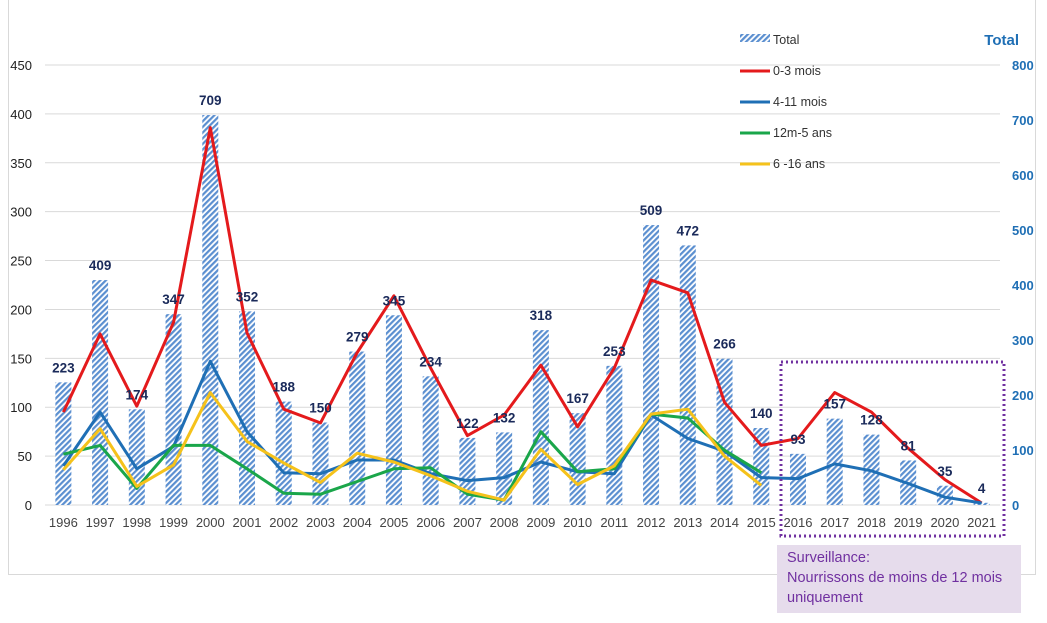 The height and width of the screenshot is (623, 1047). Describe the element at coordinates (21, 114) in the screenshot. I see `left-axis-tick: 400` at that location.